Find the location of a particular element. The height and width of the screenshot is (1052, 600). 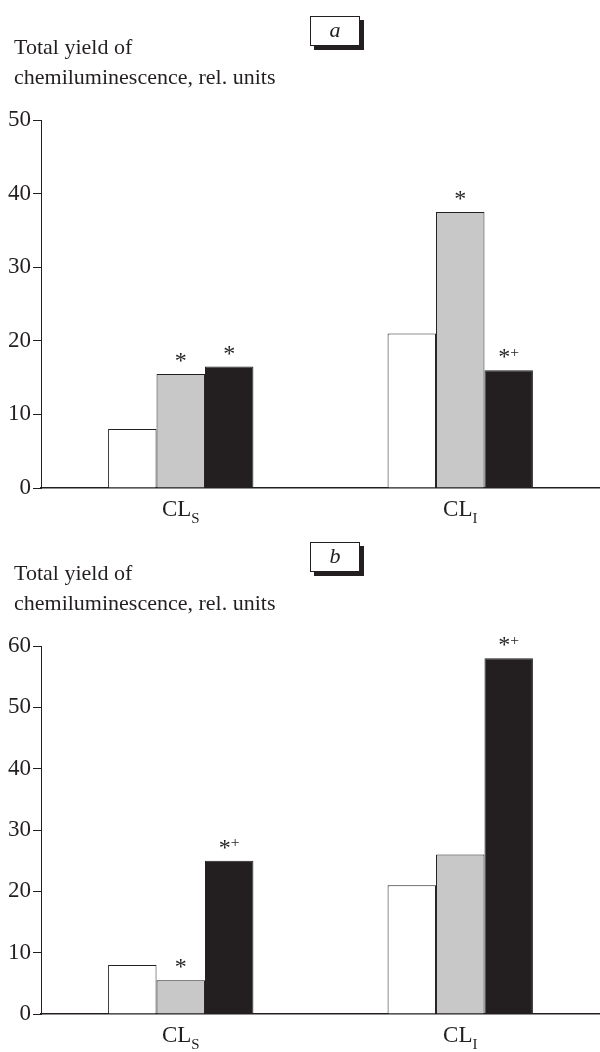

chart-title: b is located at coordinates (335, 557).